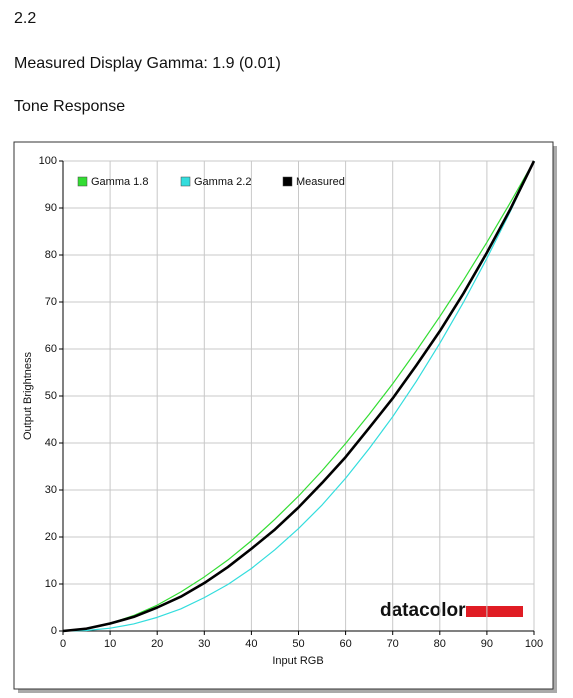 The image size is (573, 698). Describe the element at coordinates (320, 182) in the screenshot. I see `legend-label: Measured` at that location.